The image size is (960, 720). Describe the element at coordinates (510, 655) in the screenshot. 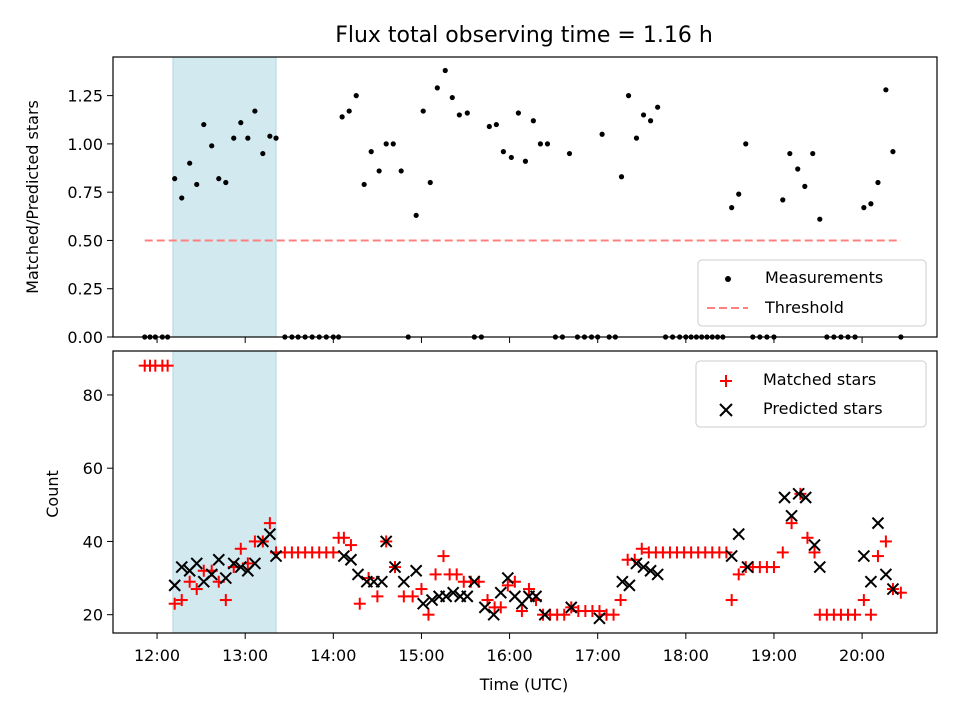

I see `x-tick-label: 16:00` at that location.